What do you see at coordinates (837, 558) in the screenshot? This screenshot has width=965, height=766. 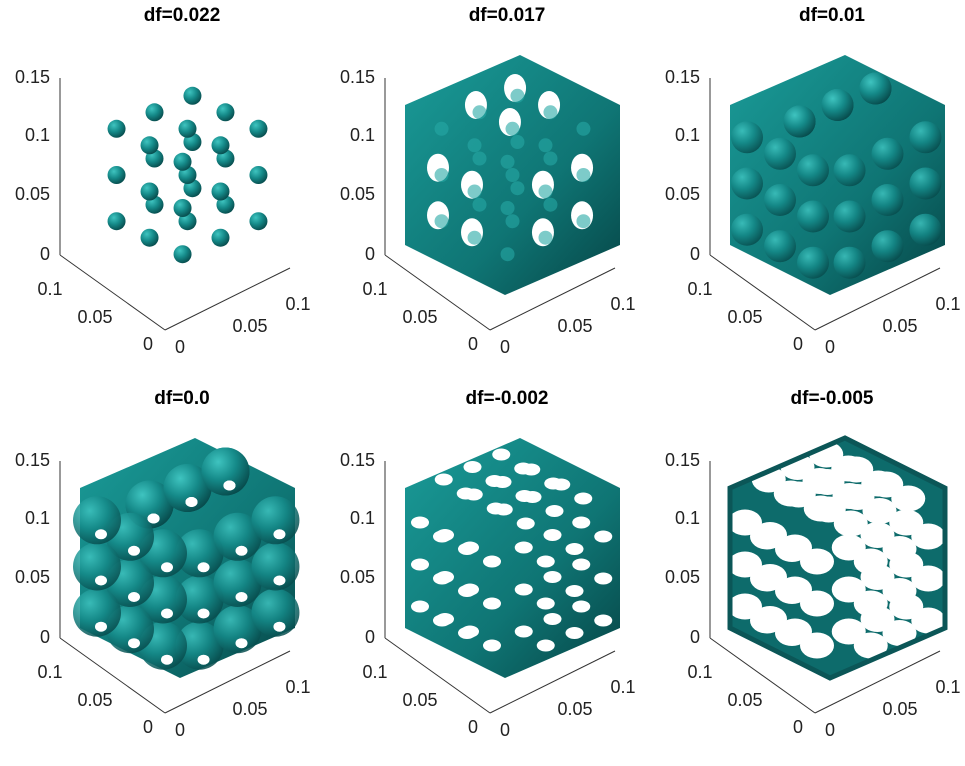 I see `edge` at bounding box center [837, 558].